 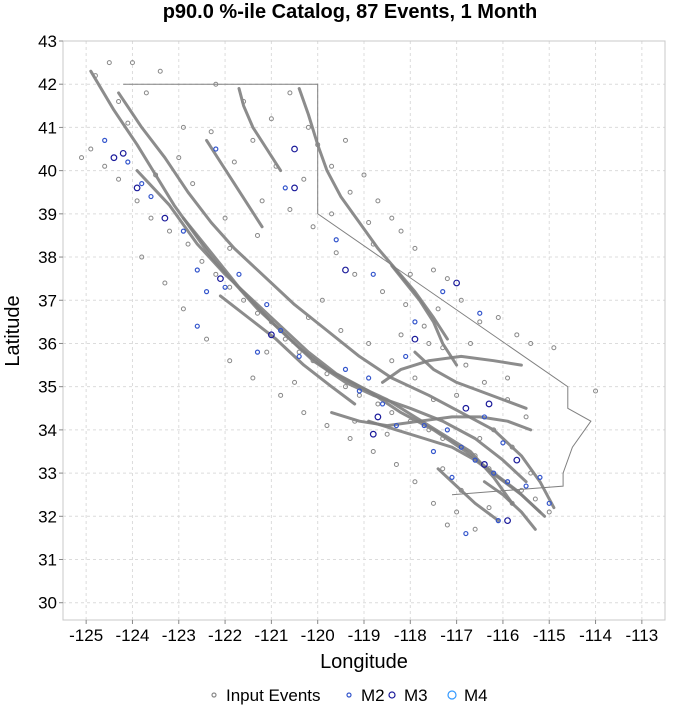 What do you see at coordinates (273, 695) in the screenshot?
I see `legend-label: Input Events` at bounding box center [273, 695].